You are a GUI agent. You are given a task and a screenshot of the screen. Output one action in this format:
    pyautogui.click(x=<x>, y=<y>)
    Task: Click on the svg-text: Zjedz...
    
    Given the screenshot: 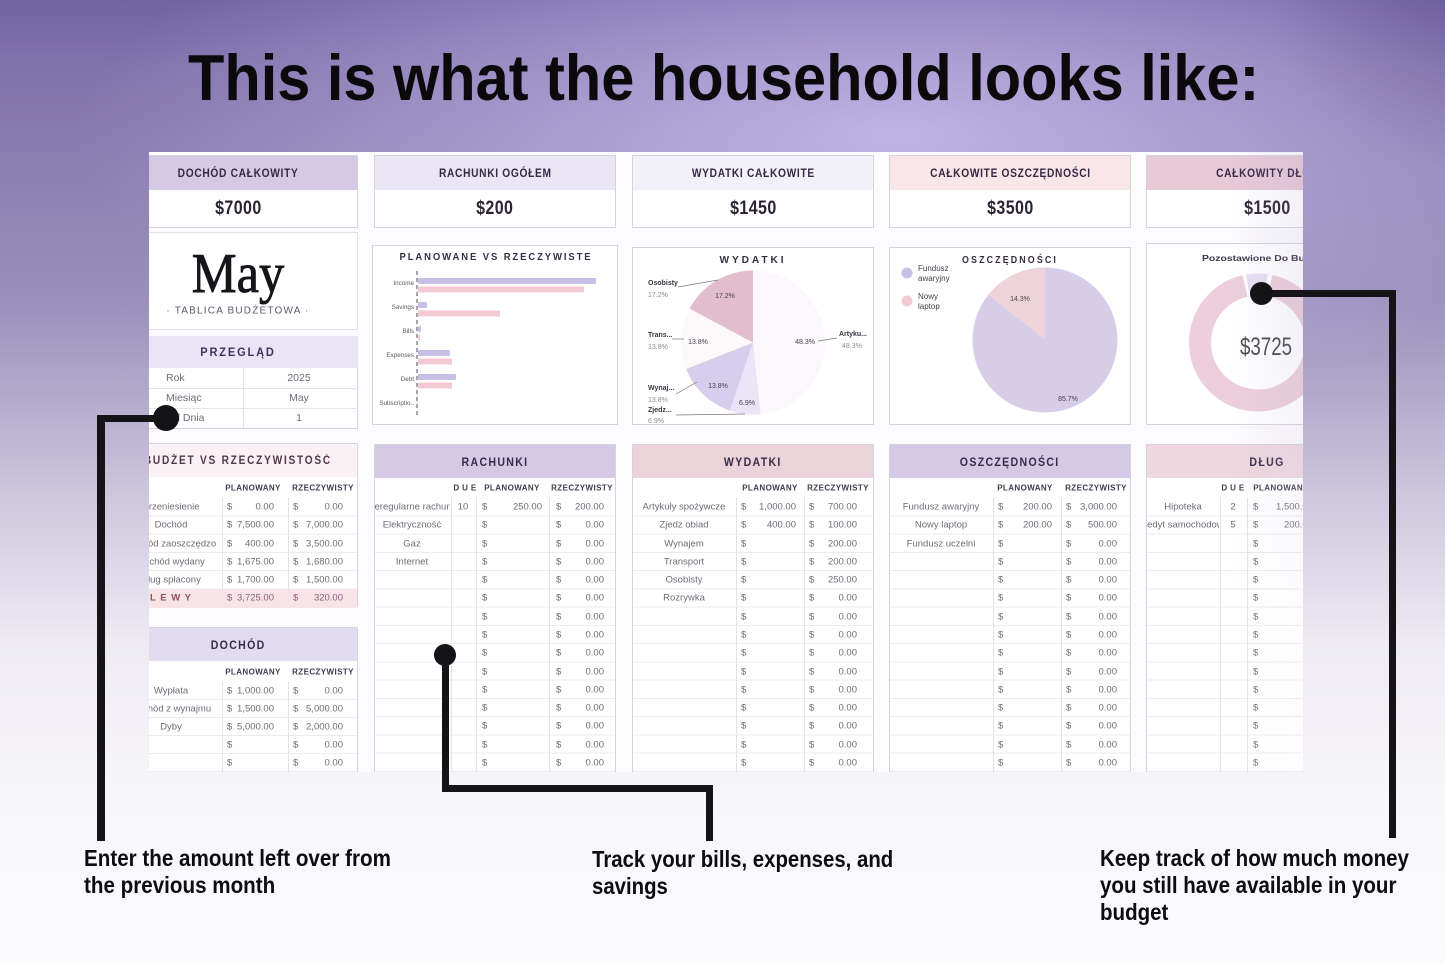 What is the action you would take?
    pyautogui.click(x=660, y=410)
    